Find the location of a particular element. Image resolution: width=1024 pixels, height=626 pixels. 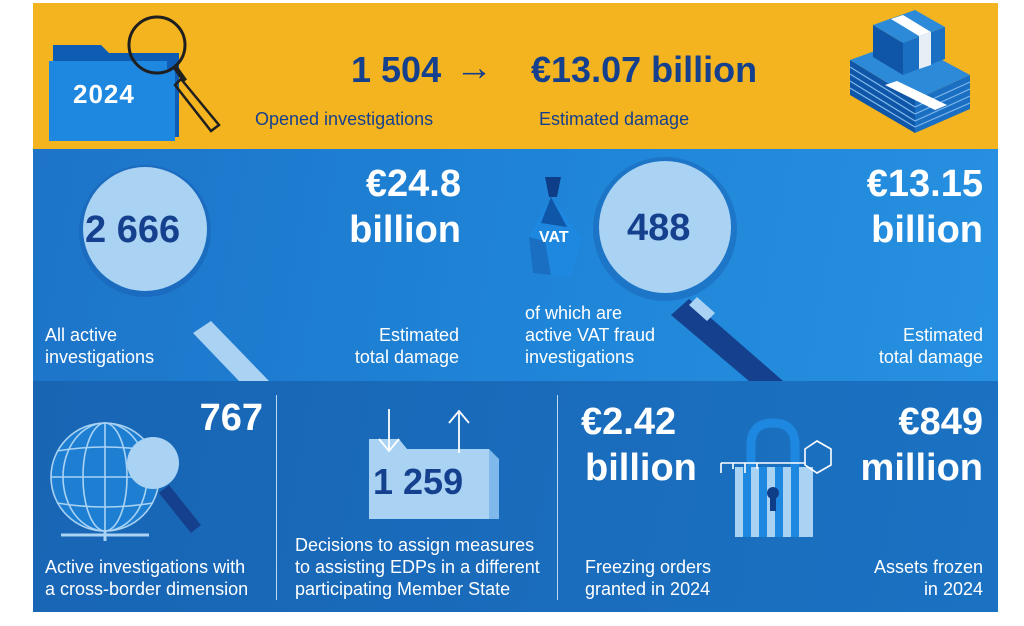

vat-tag-icon is located at coordinates (556, 227).